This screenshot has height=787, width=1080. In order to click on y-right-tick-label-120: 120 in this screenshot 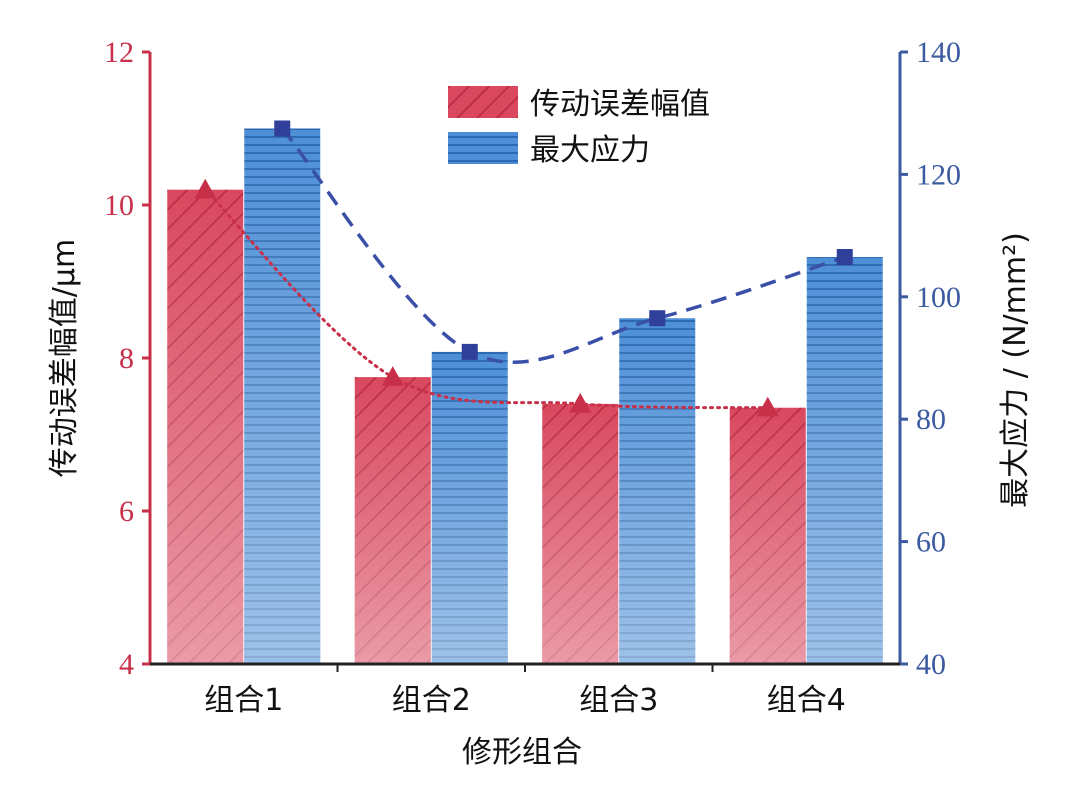, I will do `click(938, 174)`.